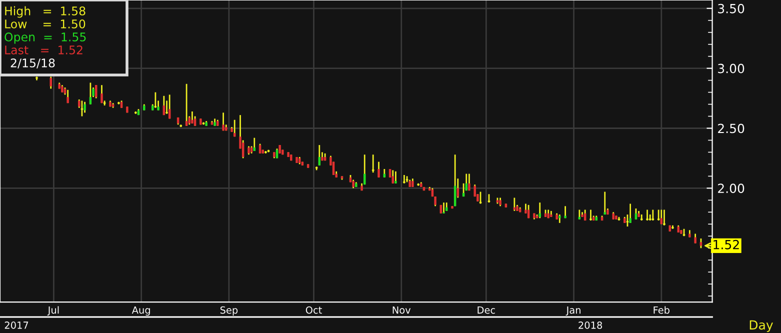 The height and width of the screenshot is (333, 781). What do you see at coordinates (16, 325) in the screenshot?
I see `text: 2017` at bounding box center [16, 325].